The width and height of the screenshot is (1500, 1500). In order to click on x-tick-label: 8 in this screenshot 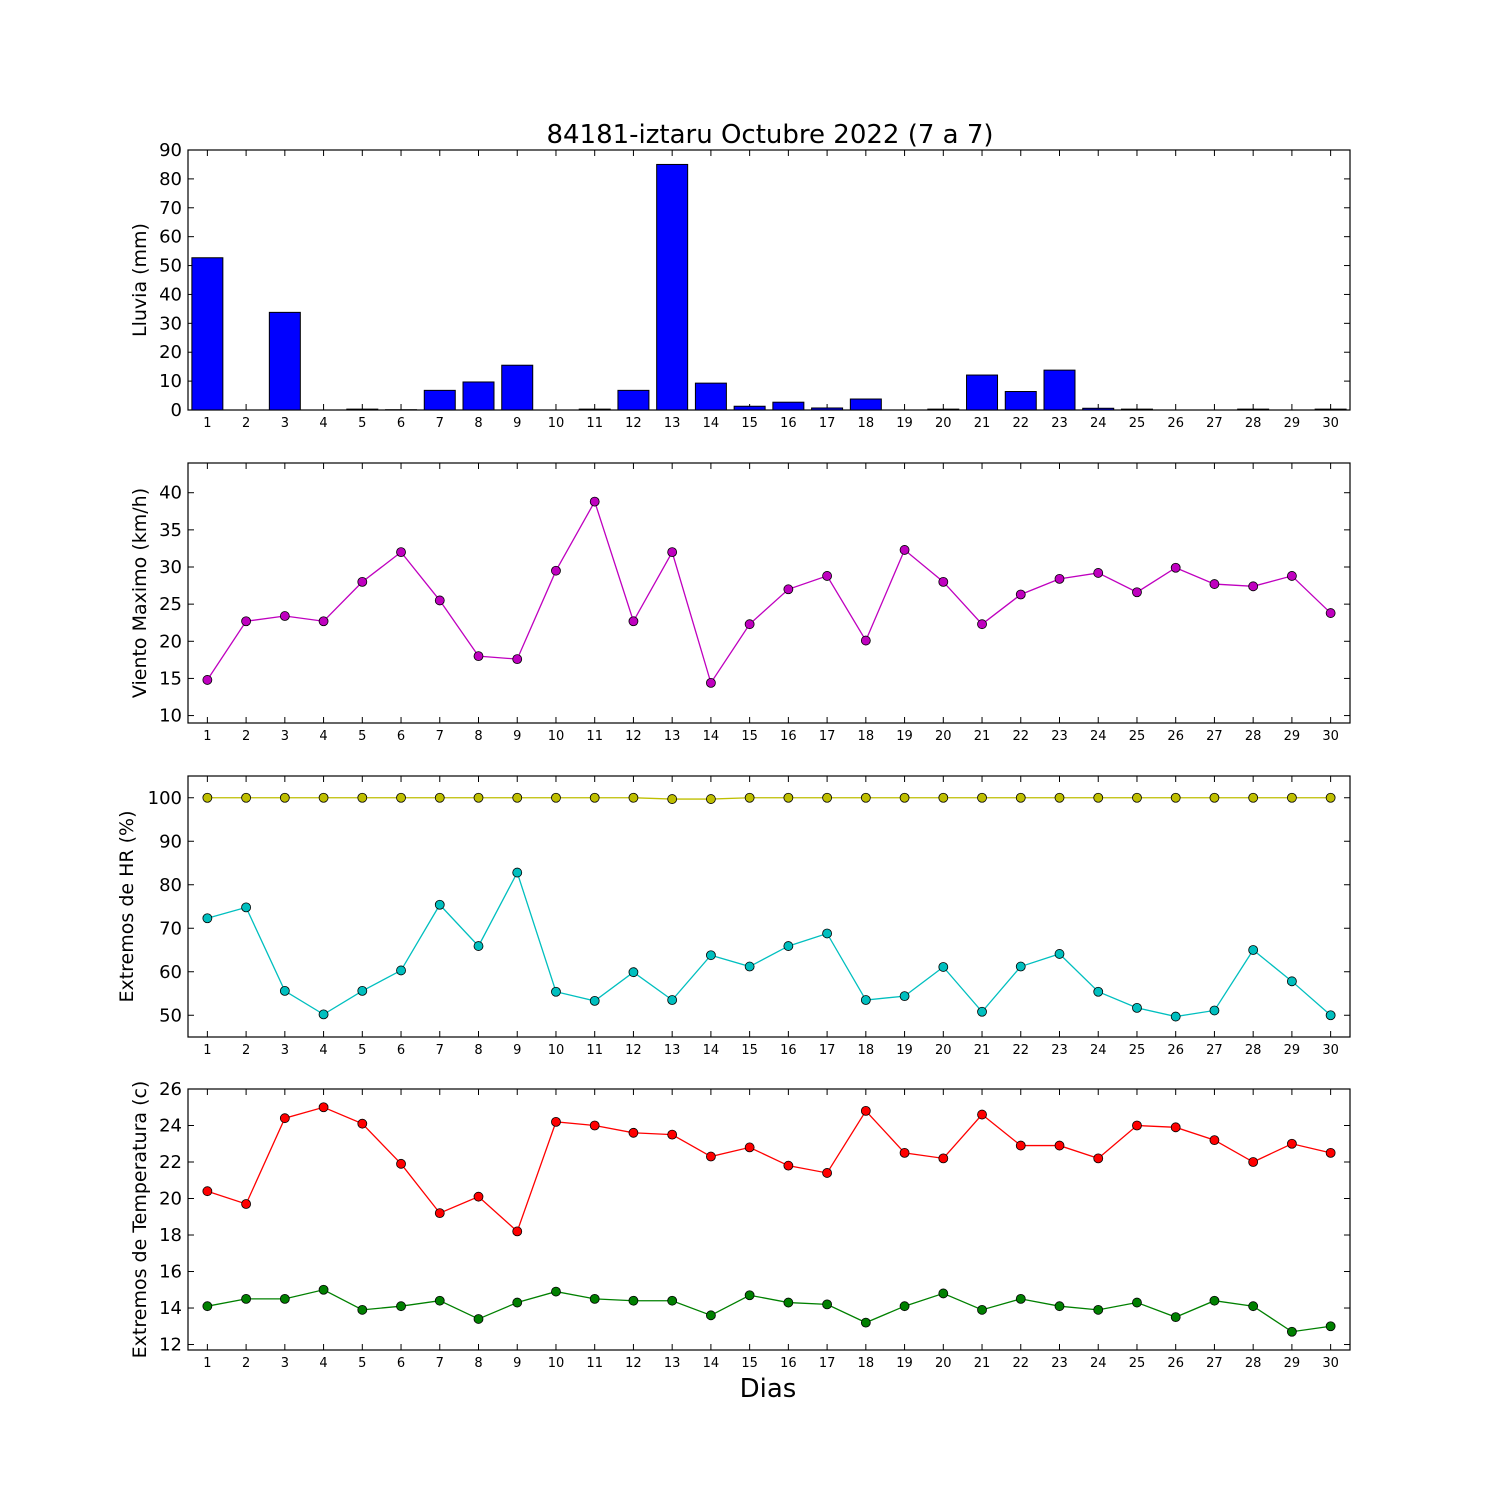, I will do `click(478, 736)`.